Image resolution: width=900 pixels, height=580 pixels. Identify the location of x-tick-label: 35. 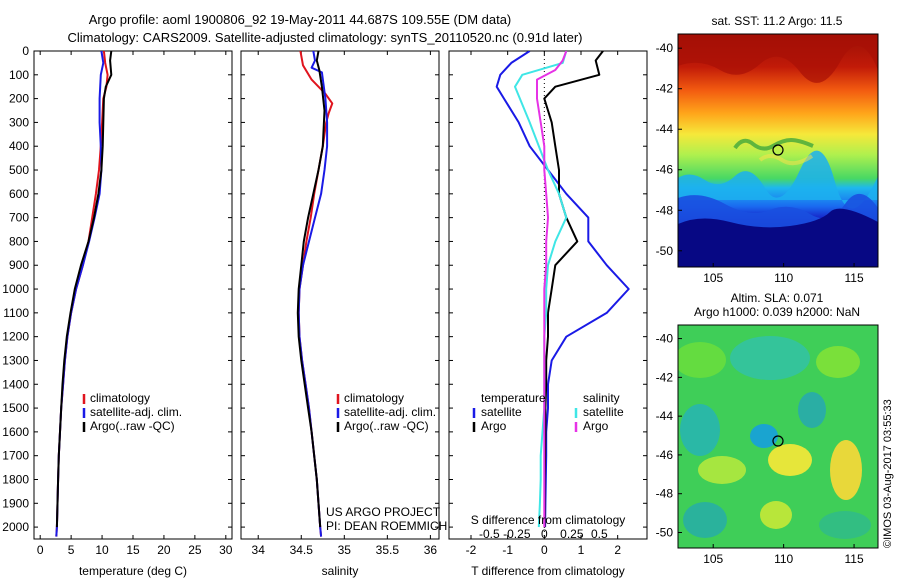
(345, 550).